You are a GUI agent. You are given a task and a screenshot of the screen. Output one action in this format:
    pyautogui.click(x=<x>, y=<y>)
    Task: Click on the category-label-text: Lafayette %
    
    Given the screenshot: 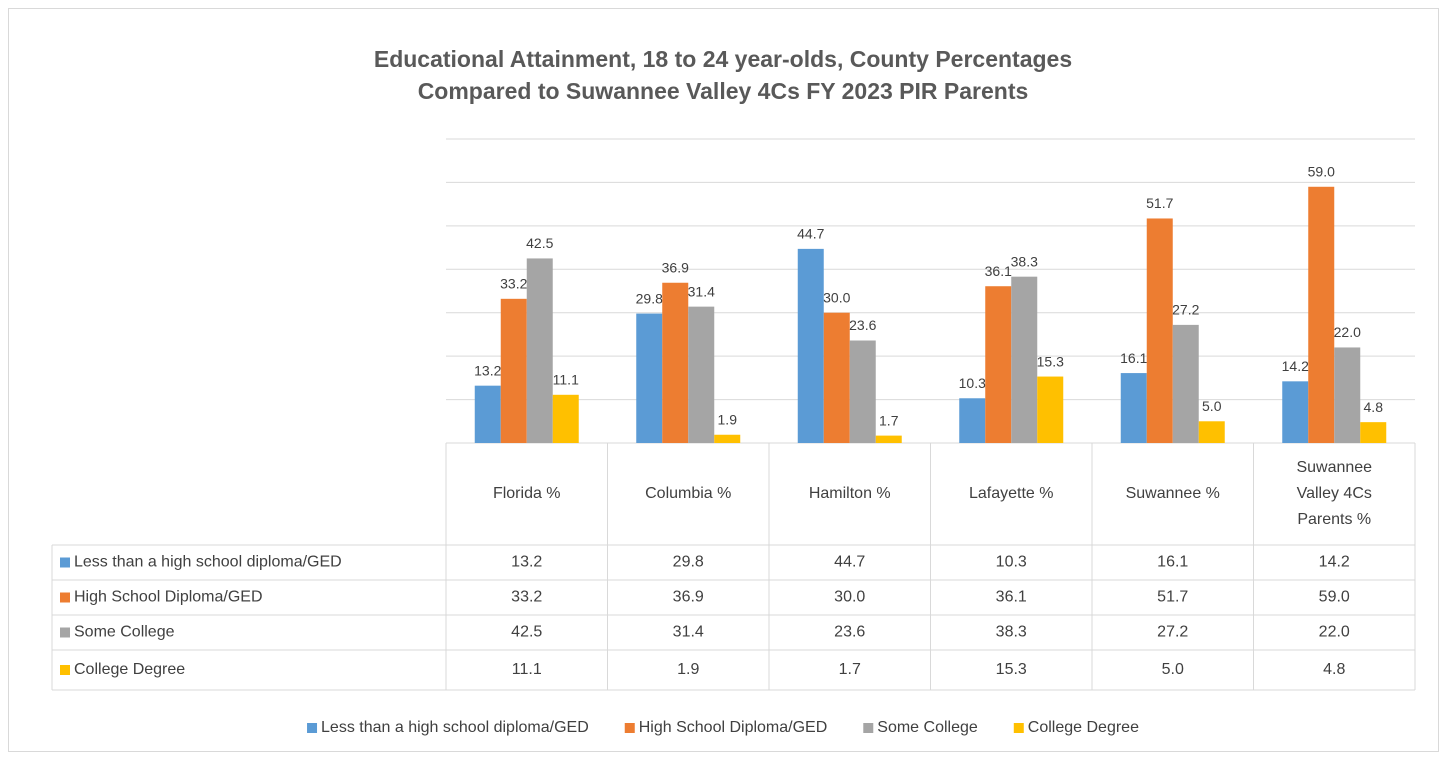 What is the action you would take?
    pyautogui.click(x=1011, y=493)
    